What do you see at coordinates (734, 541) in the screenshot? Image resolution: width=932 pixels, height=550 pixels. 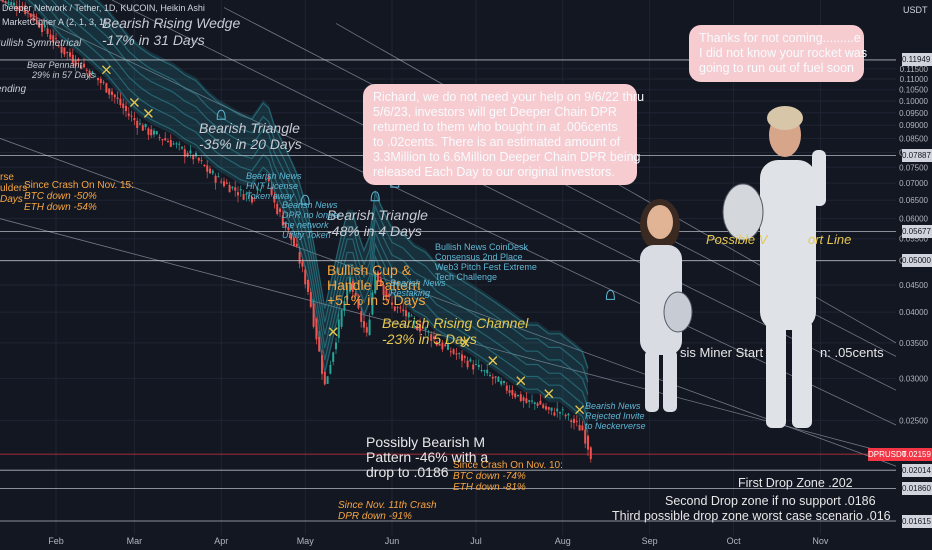 I see `x-tick-label: Oct` at bounding box center [734, 541].